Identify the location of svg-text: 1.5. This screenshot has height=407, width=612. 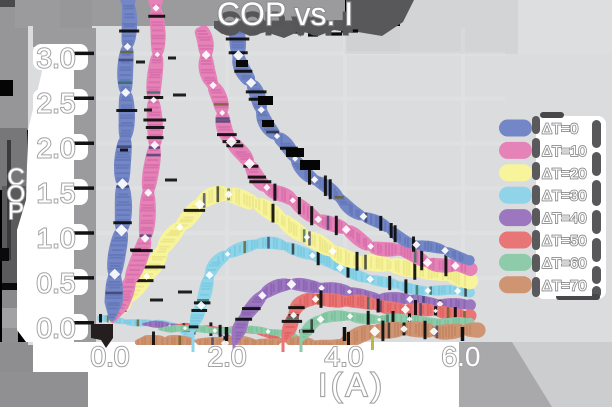
(56, 193).